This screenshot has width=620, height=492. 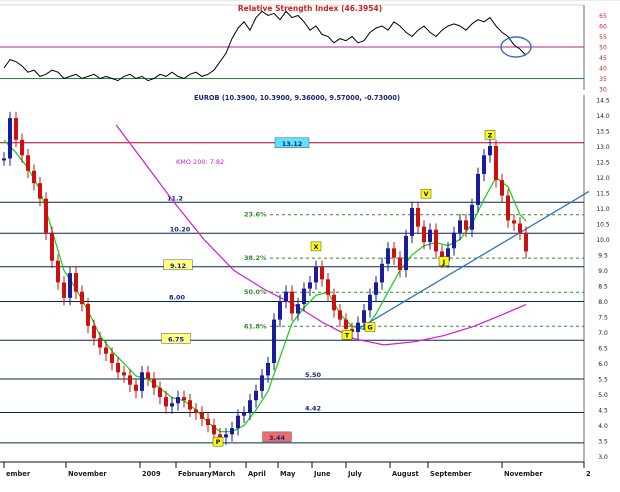 I want to click on rsi-tick-label: 60, so click(x=603, y=27).